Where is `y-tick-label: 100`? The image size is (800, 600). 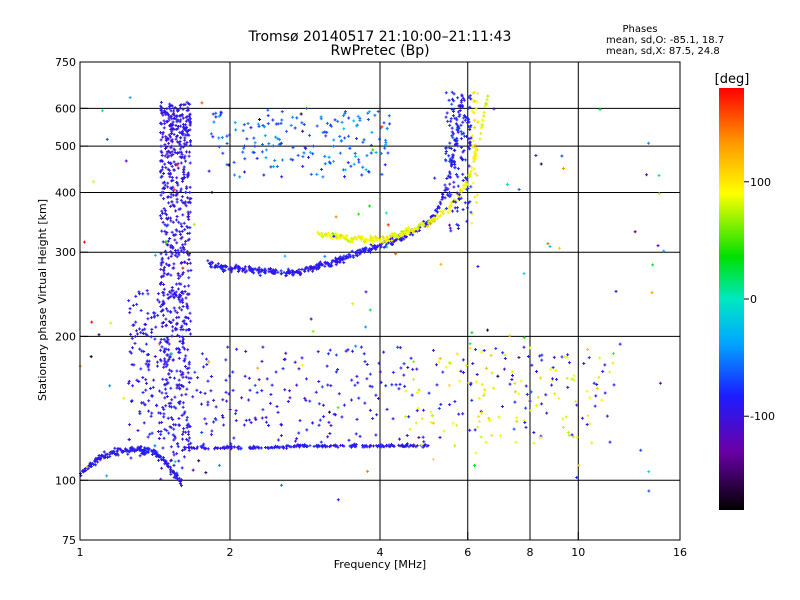
y-tick-label: 100 is located at coordinates (65, 480).